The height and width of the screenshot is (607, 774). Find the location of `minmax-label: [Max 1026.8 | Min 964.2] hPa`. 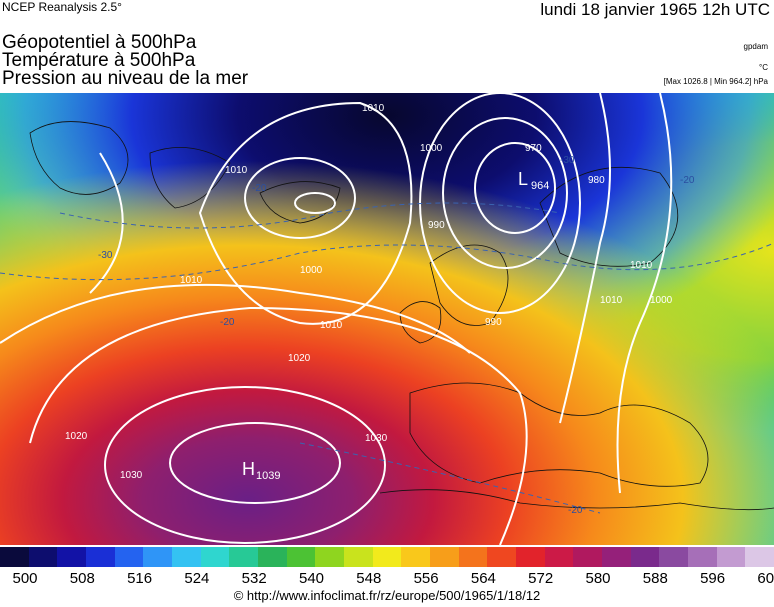

minmax-label: [Max 1026.8 | Min 964.2] hPa is located at coordinates (715, 81).